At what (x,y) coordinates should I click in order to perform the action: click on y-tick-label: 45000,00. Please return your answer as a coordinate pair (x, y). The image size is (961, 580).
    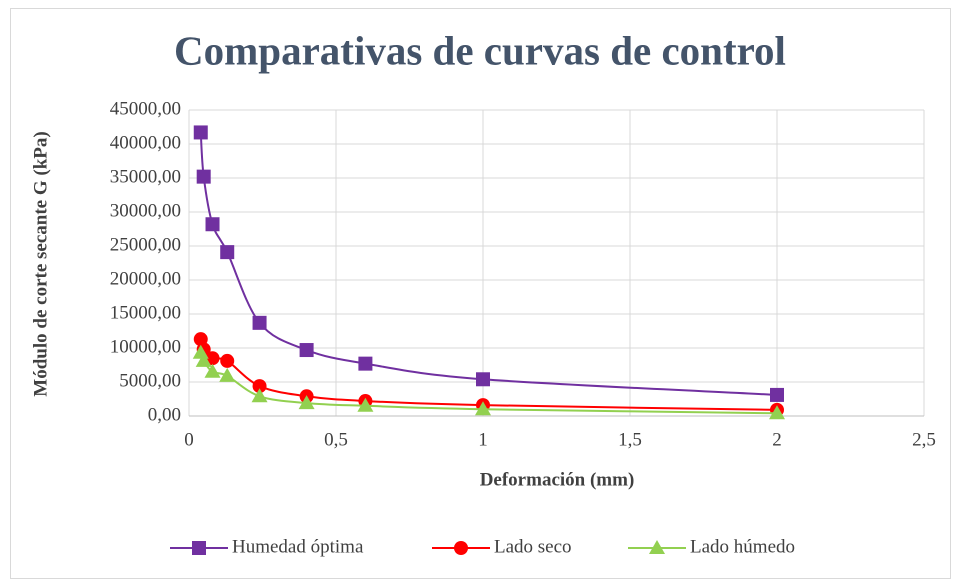
    Looking at the image, I should click on (145, 108).